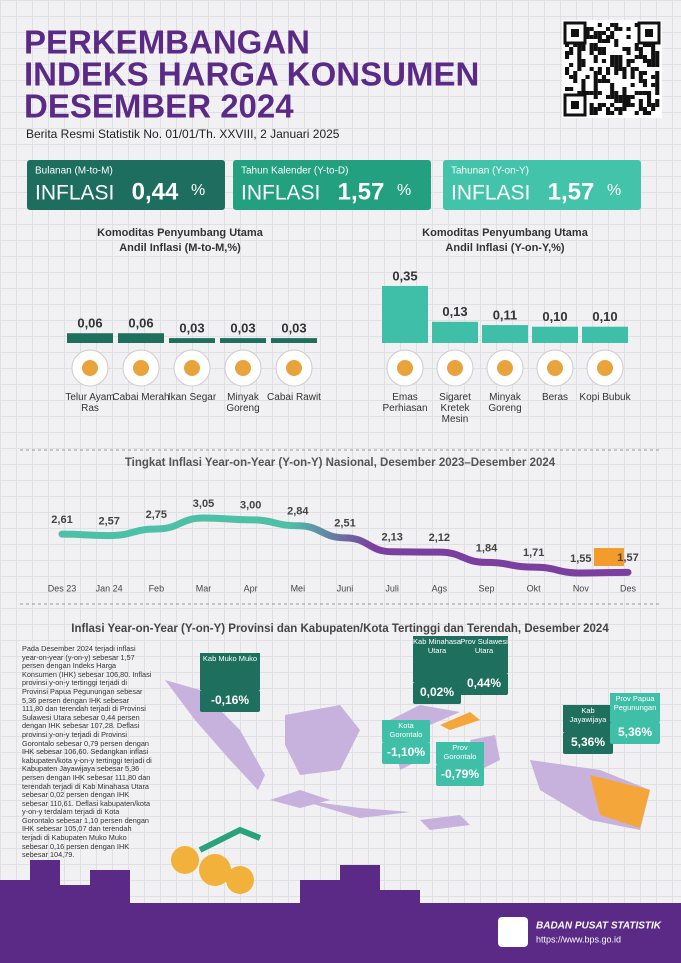 Image resolution: width=681 pixels, height=963 pixels. Describe the element at coordinates (437, 692) in the screenshot. I see `callout-value: 0,02%` at that location.